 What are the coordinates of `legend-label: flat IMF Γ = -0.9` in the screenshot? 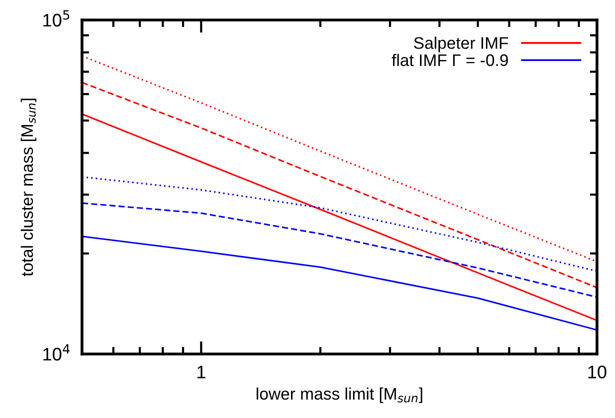 It's located at (450, 60).